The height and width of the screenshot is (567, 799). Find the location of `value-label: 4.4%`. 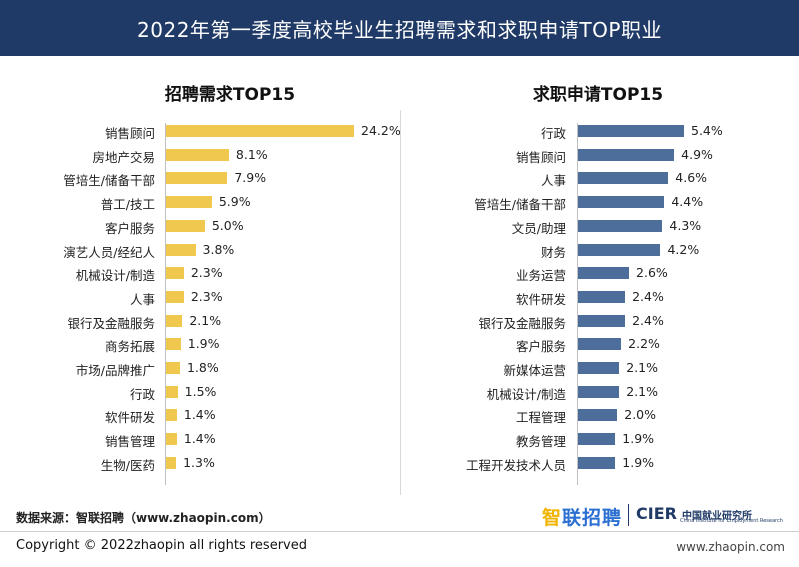

value-label: 4.4% is located at coordinates (687, 202).